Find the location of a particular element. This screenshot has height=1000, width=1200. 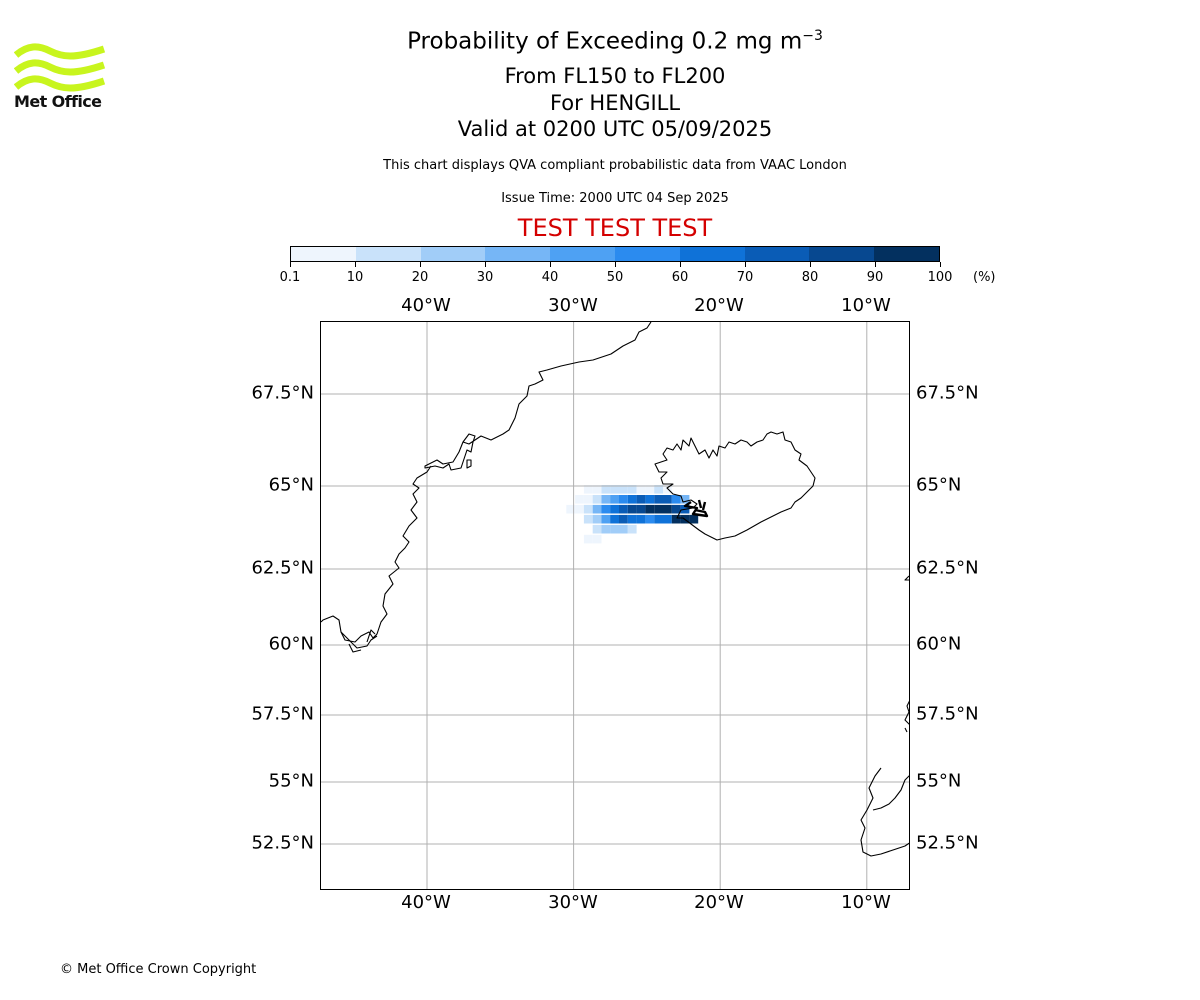

issue-time: Issue Time: 2000 UTC 04 Sep 2025 is located at coordinates (615, 198).